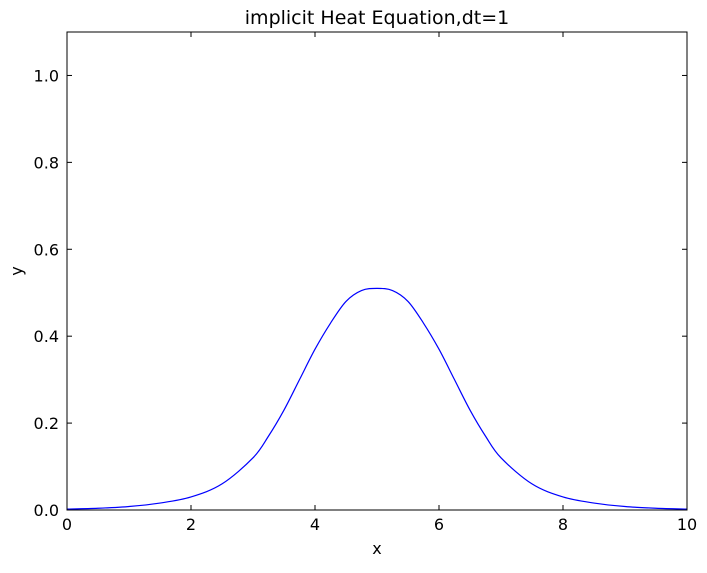 Image resolution: width=707 pixels, height=573 pixels. I want to click on x-axis-label: x, so click(376, 548).